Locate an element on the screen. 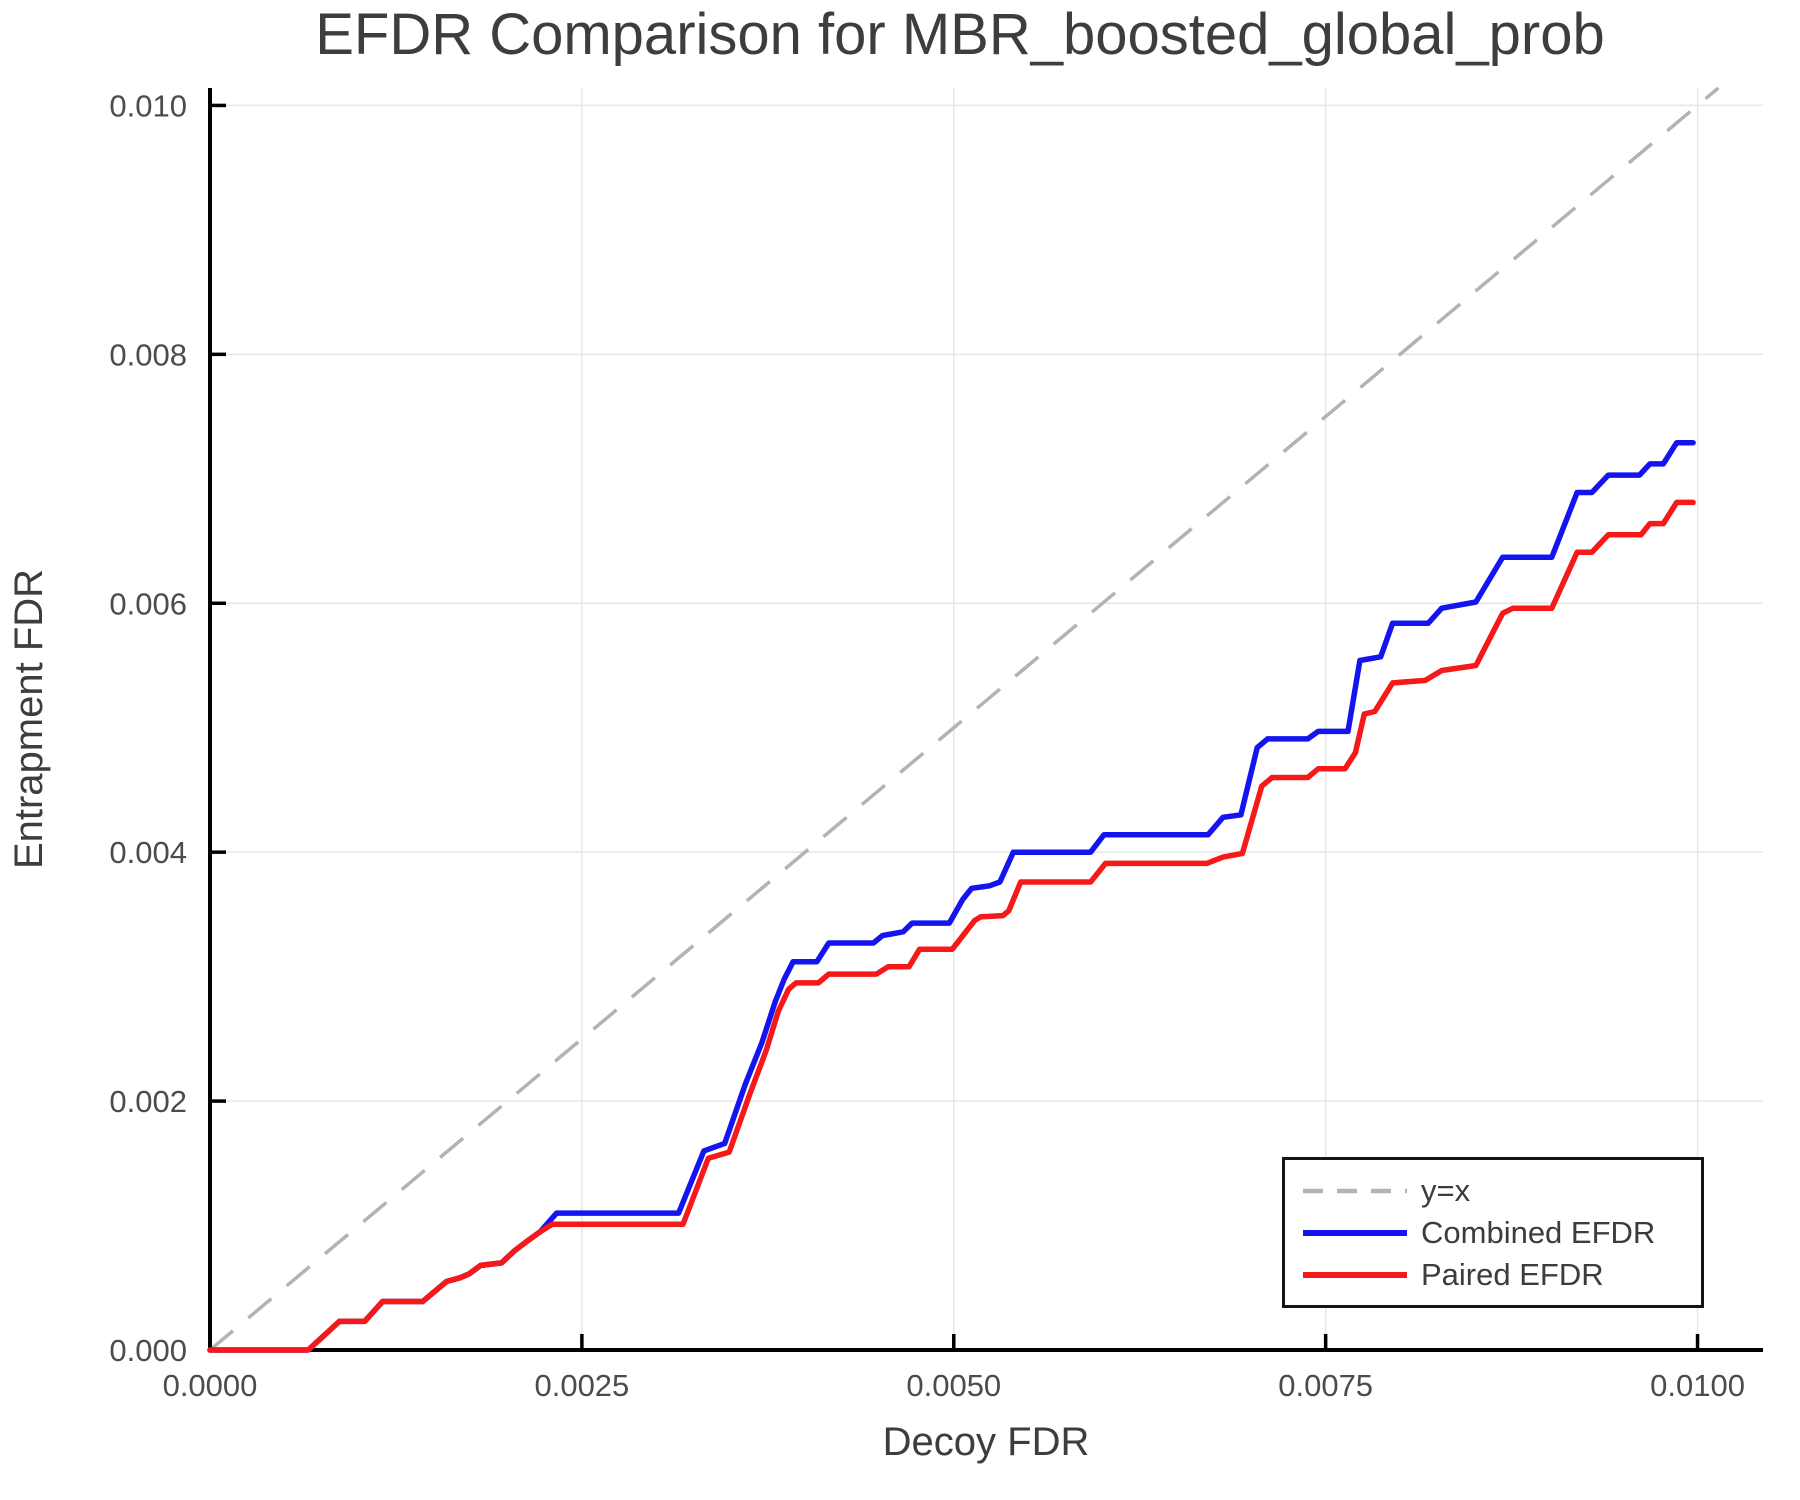 This screenshot has width=1800, height=1500. y-tick-label: 0.006 is located at coordinates (148, 603).